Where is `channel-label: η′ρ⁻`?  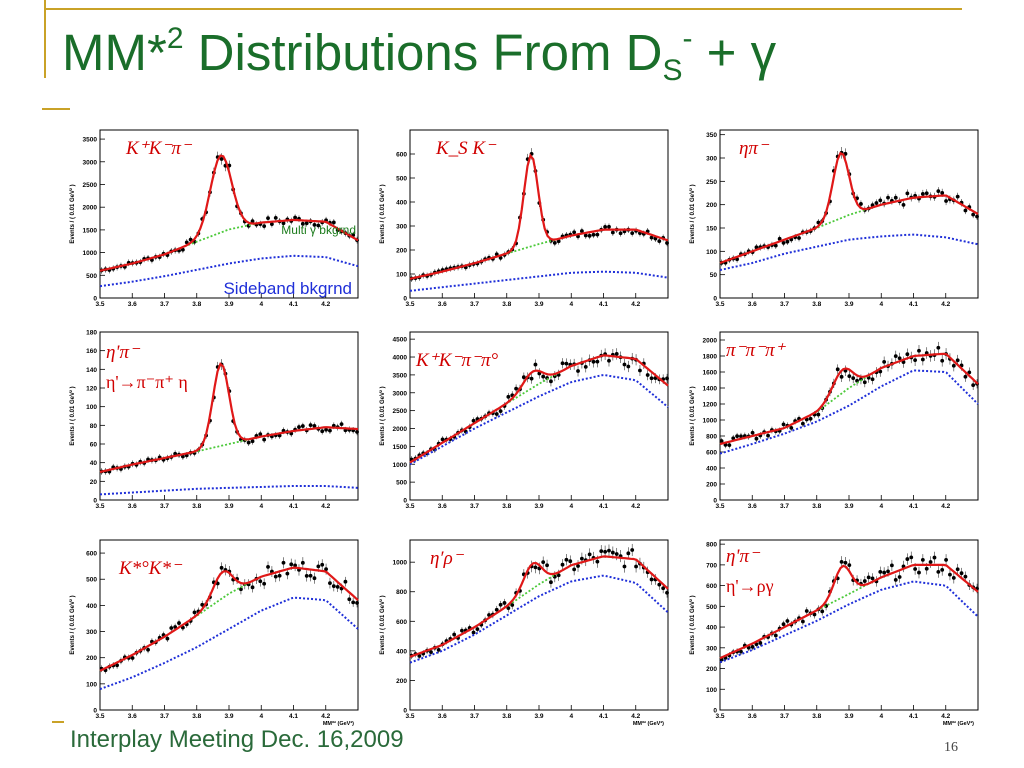 channel-label: η′ρ⁻ is located at coordinates (447, 558).